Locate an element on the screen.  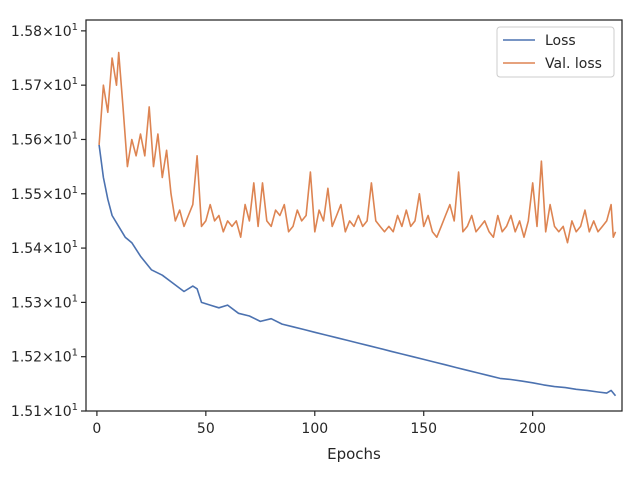
x-tick-label: 200 is located at coordinates (532, 429).